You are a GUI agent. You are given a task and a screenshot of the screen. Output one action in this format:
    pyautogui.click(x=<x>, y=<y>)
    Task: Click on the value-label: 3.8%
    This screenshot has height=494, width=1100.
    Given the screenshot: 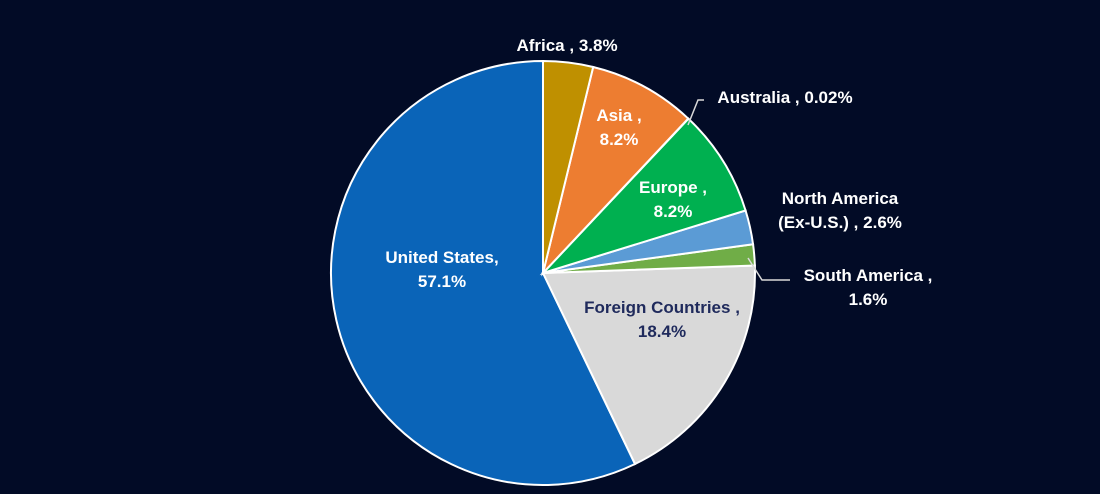 What is the action you would take?
    pyautogui.click(x=598, y=45)
    